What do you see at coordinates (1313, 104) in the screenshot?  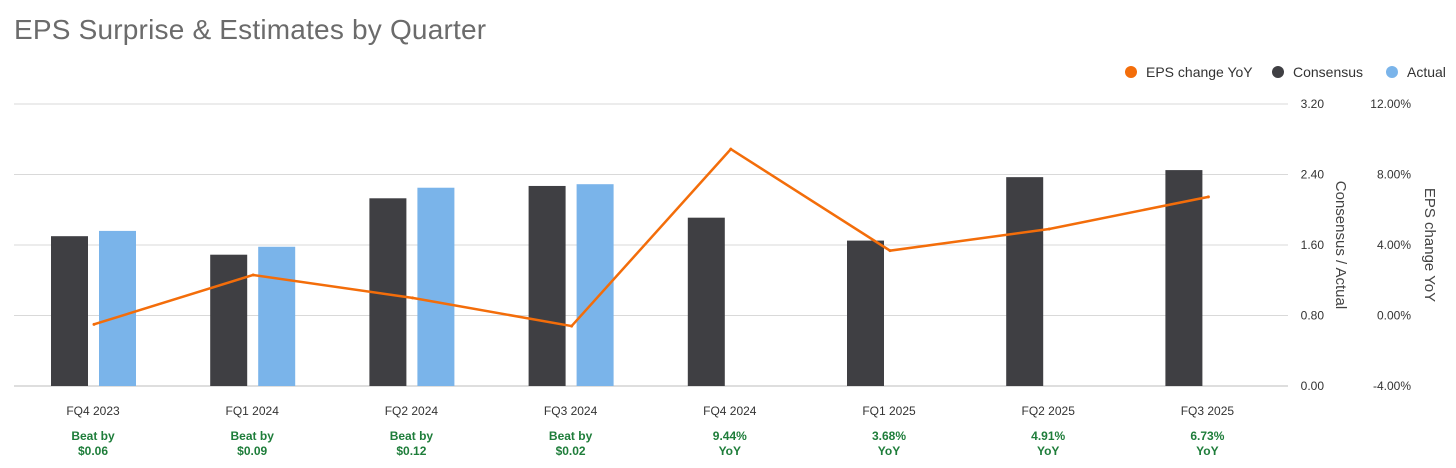 I see `left-axis-tick: 3.20` at bounding box center [1313, 104].